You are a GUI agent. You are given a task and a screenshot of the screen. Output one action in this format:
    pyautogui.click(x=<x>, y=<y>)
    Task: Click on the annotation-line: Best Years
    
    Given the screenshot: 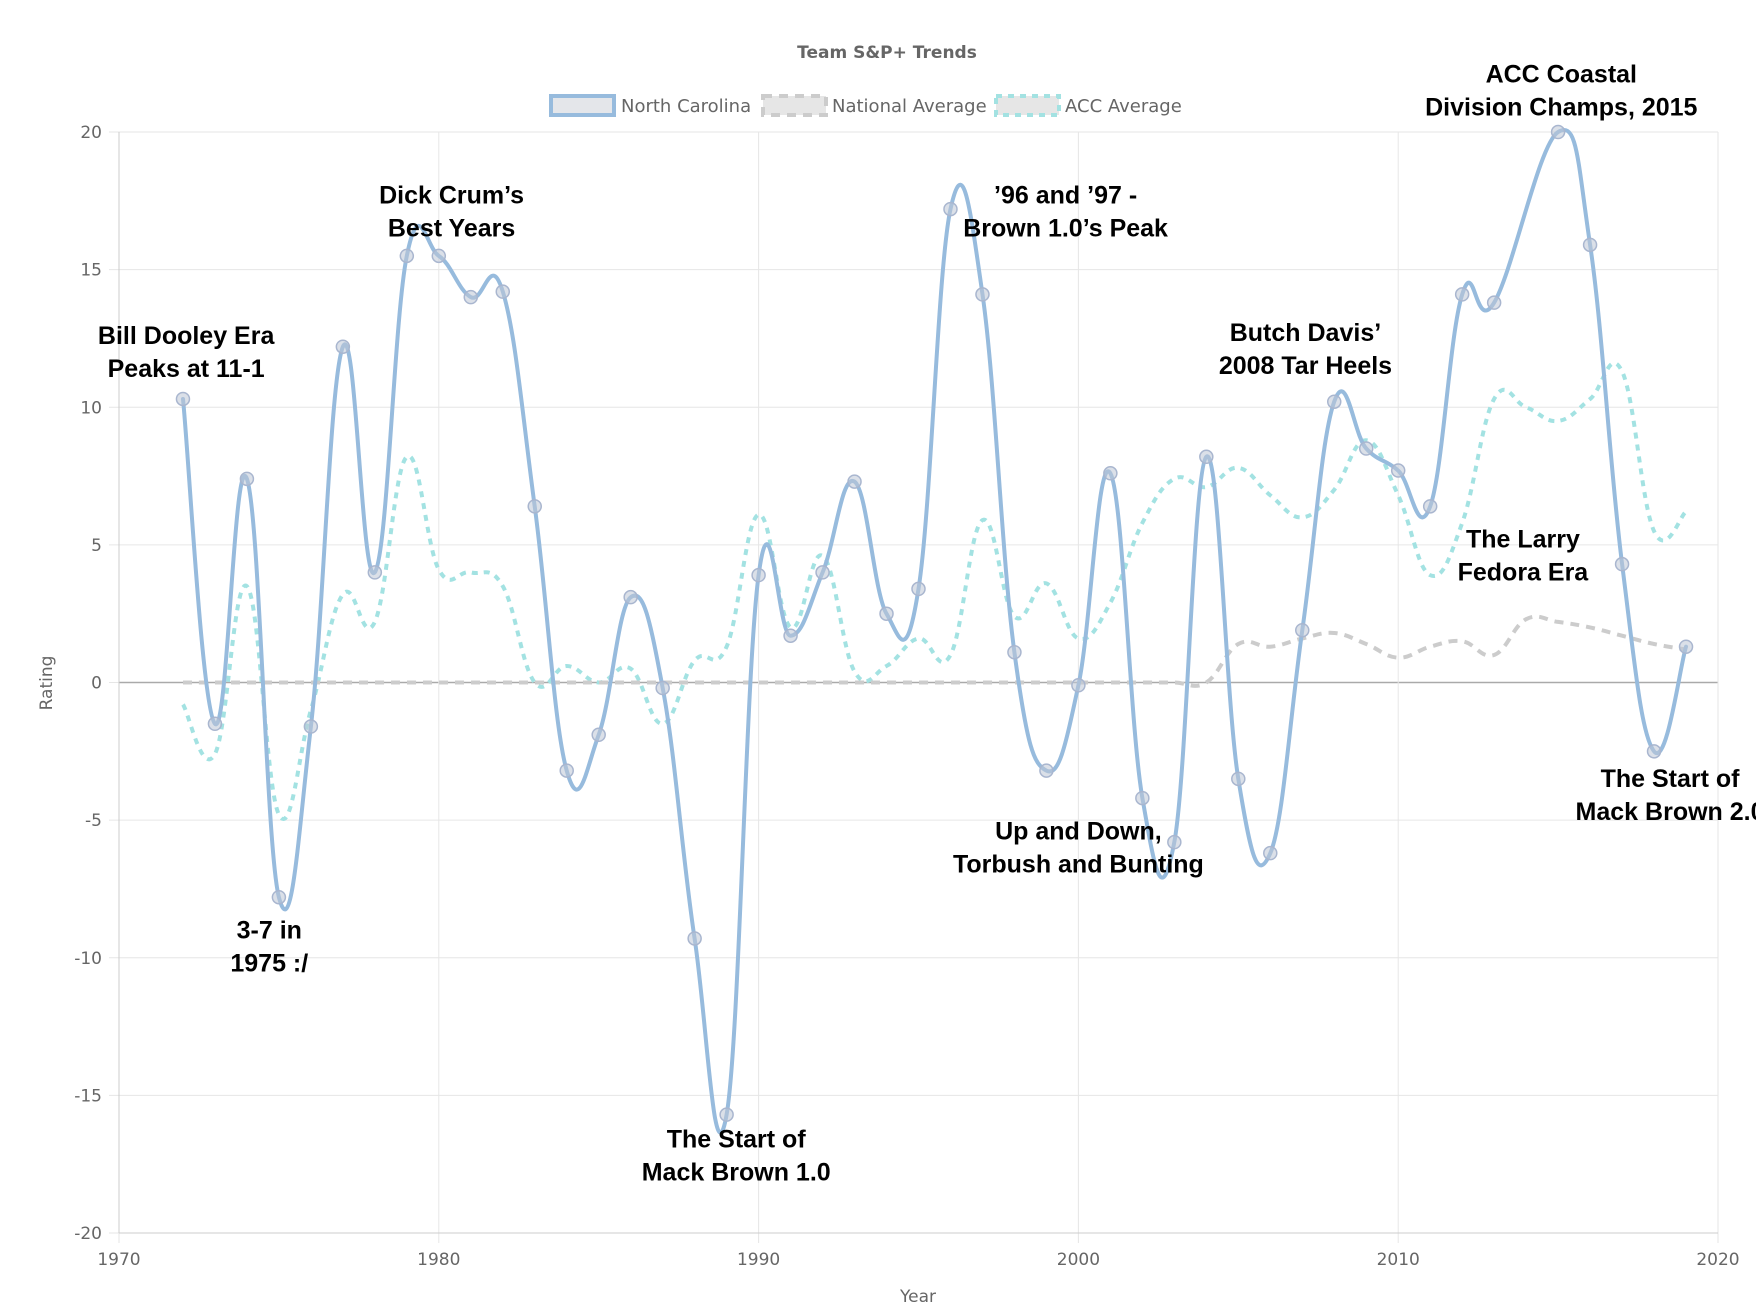 What is the action you would take?
    pyautogui.click(x=451, y=229)
    